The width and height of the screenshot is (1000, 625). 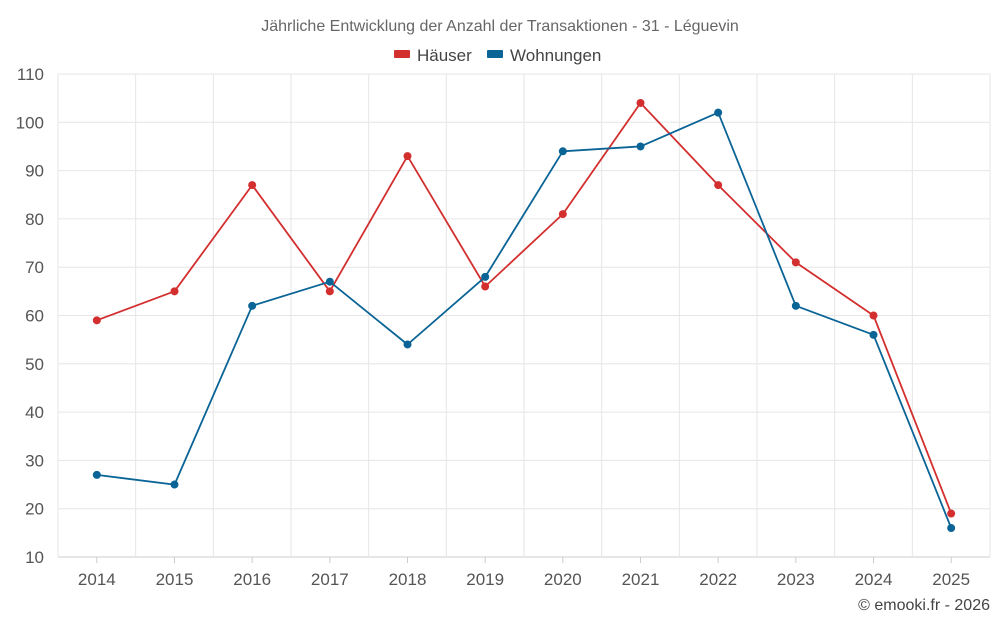 What do you see at coordinates (641, 579) in the screenshot?
I see `x-tick-label: 2021` at bounding box center [641, 579].